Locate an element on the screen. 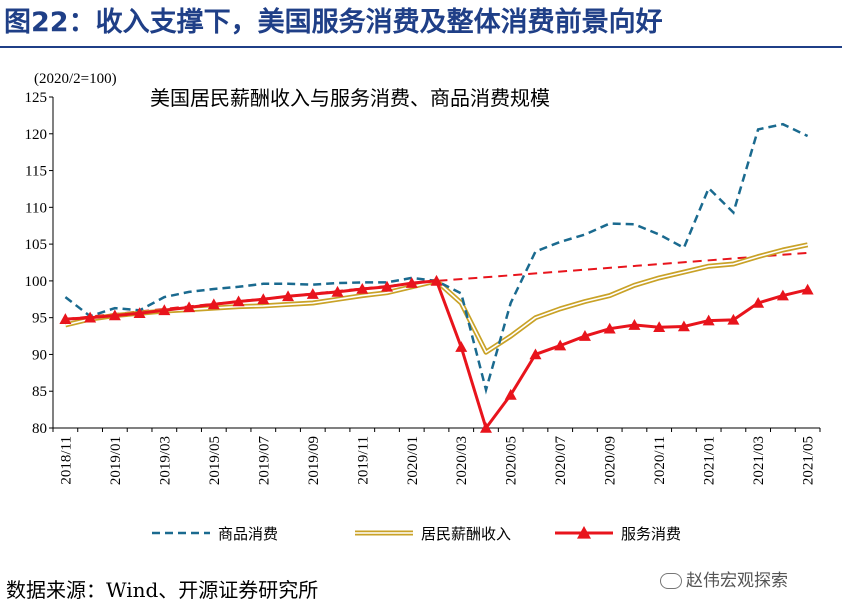 The width and height of the screenshot is (842, 611). y-tick-label: 110 is located at coordinates (36, 208).